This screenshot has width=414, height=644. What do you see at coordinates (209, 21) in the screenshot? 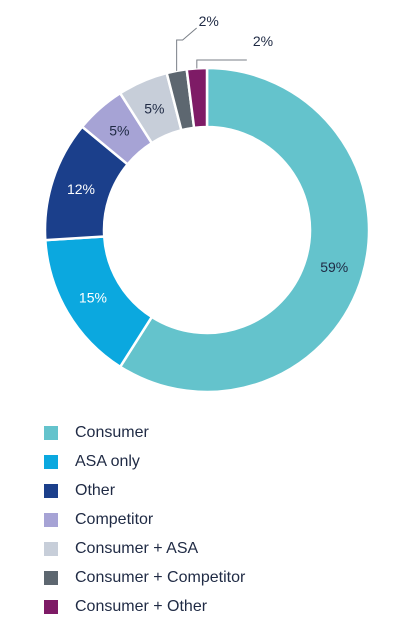
I see `slice-label-consumer-competitor: 2%` at bounding box center [209, 21].